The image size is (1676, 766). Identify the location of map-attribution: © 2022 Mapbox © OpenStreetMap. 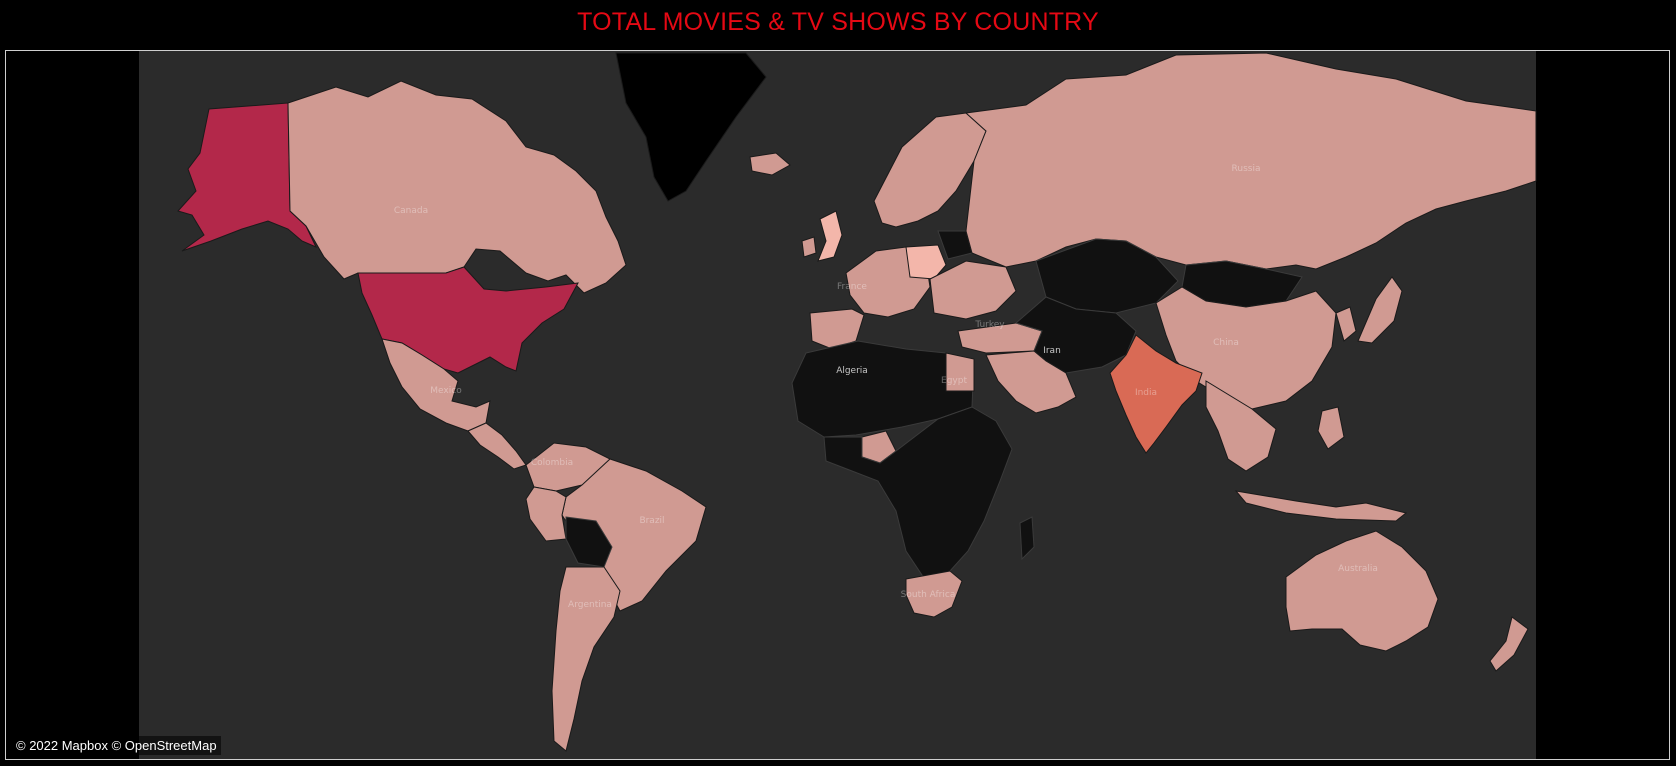
(116, 745).